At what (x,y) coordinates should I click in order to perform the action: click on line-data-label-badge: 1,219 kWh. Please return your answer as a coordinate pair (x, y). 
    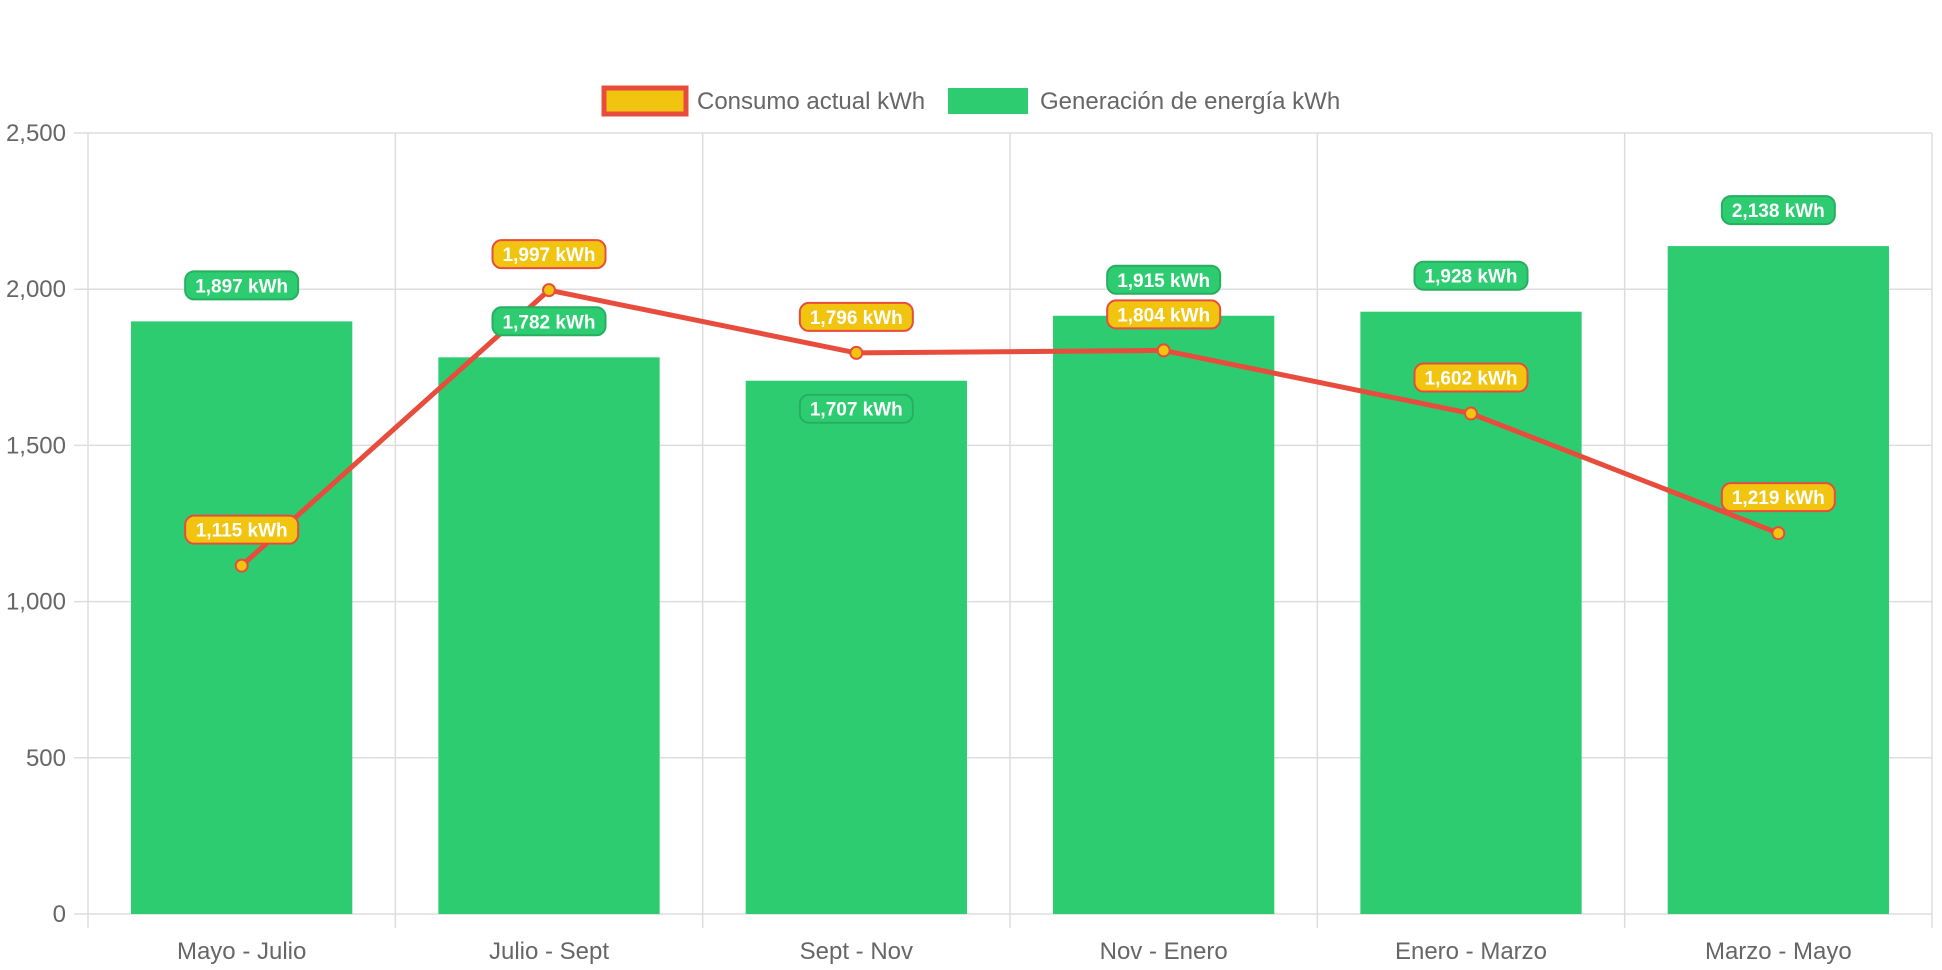
    Looking at the image, I should click on (1778, 497).